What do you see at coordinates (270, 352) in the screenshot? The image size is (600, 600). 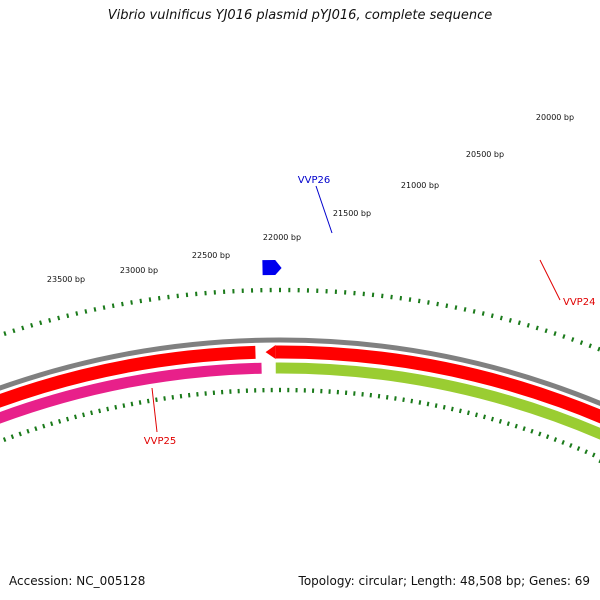 I see `cds-forward-arrowhead` at bounding box center [270, 352].